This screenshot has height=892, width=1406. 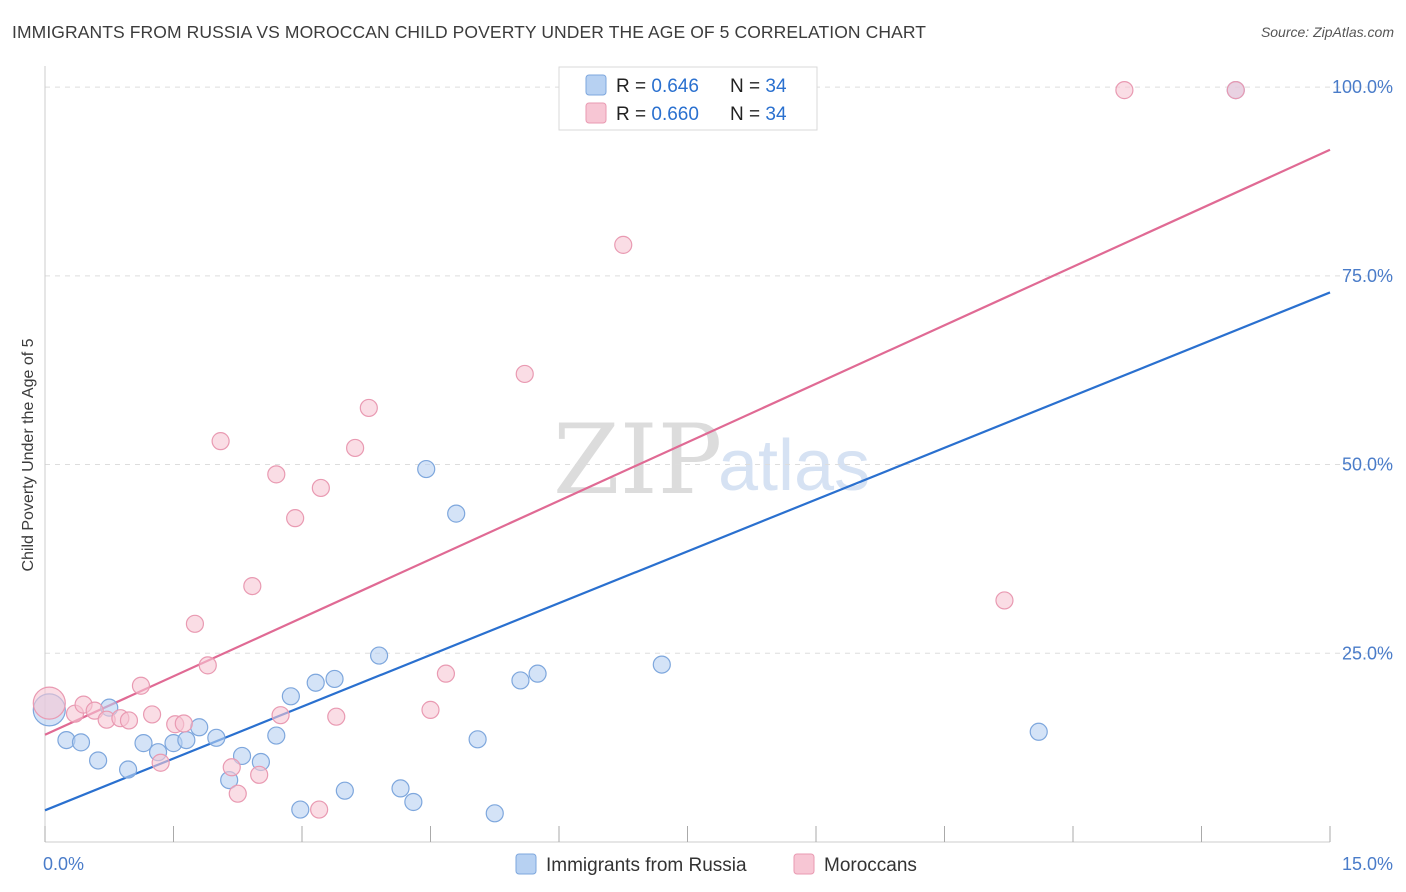 I want to click on legend-label-moroccans: Moroccans, so click(x=870, y=865).